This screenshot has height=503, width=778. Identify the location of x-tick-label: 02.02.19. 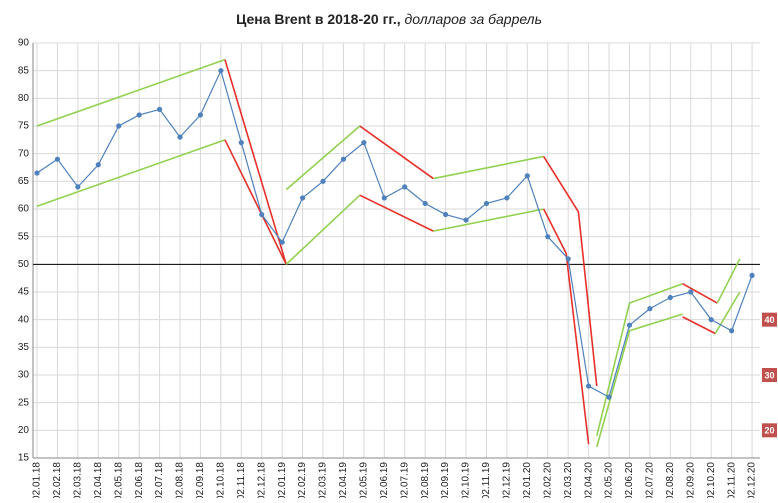
(302, 480).